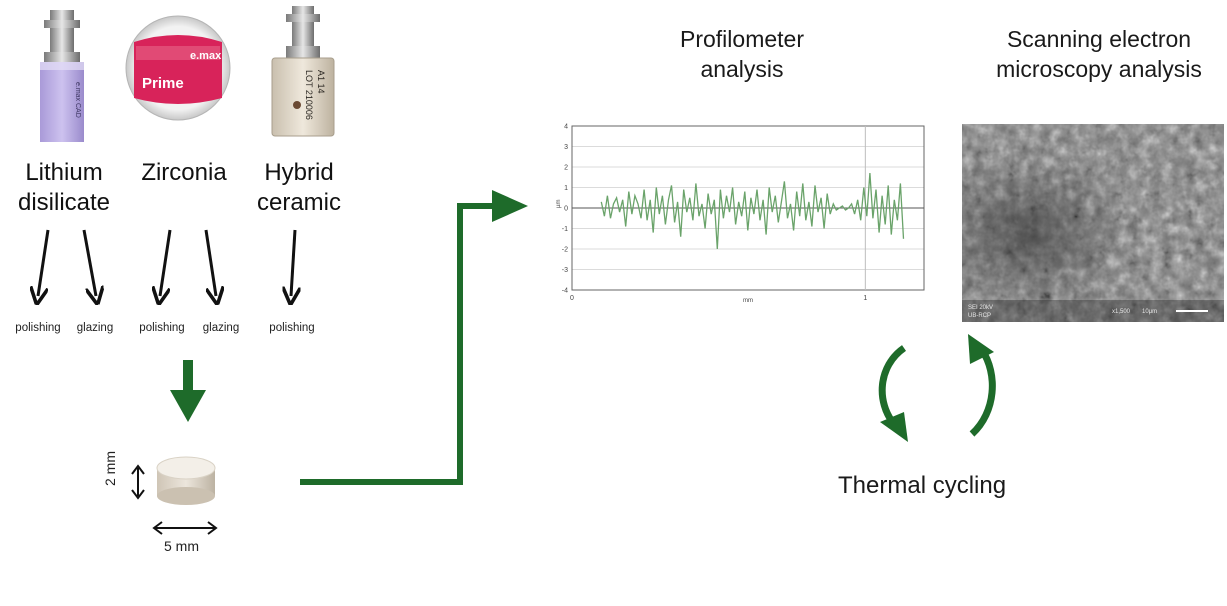 Image resolution: width=1227 pixels, height=606 pixels. What do you see at coordinates (565, 270) in the screenshot?
I see `chart-y-tick-label: -3` at bounding box center [565, 270].